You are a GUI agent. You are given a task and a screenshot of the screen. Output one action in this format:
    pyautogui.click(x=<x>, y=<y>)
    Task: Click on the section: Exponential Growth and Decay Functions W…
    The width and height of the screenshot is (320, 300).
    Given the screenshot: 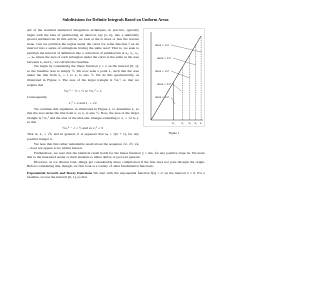 What is the action you would take?
    pyautogui.click(x=116, y=175)
    